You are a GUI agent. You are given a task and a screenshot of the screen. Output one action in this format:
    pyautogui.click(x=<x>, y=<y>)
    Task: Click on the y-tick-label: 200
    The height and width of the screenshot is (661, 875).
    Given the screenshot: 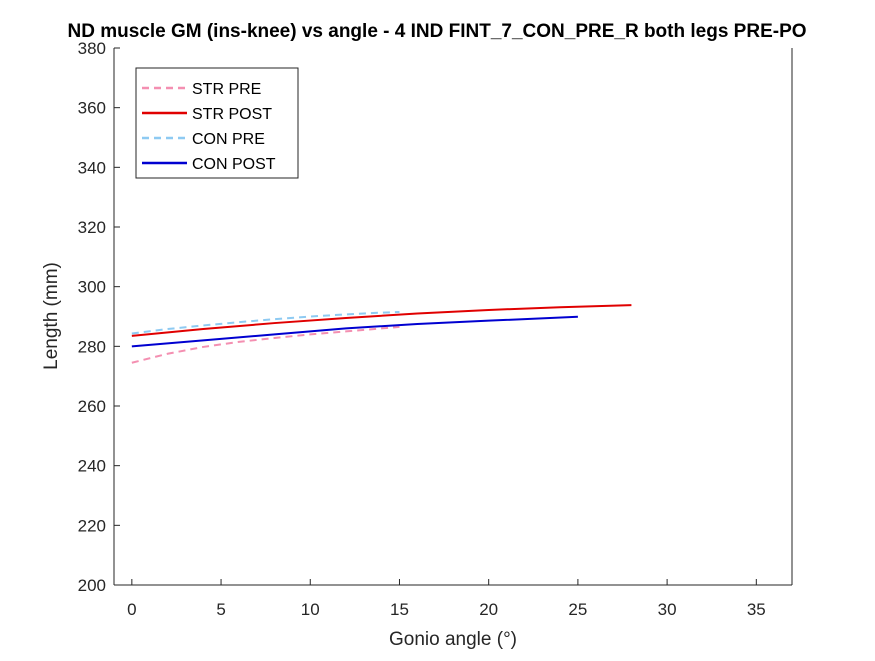 What is the action you would take?
    pyautogui.click(x=92, y=585)
    